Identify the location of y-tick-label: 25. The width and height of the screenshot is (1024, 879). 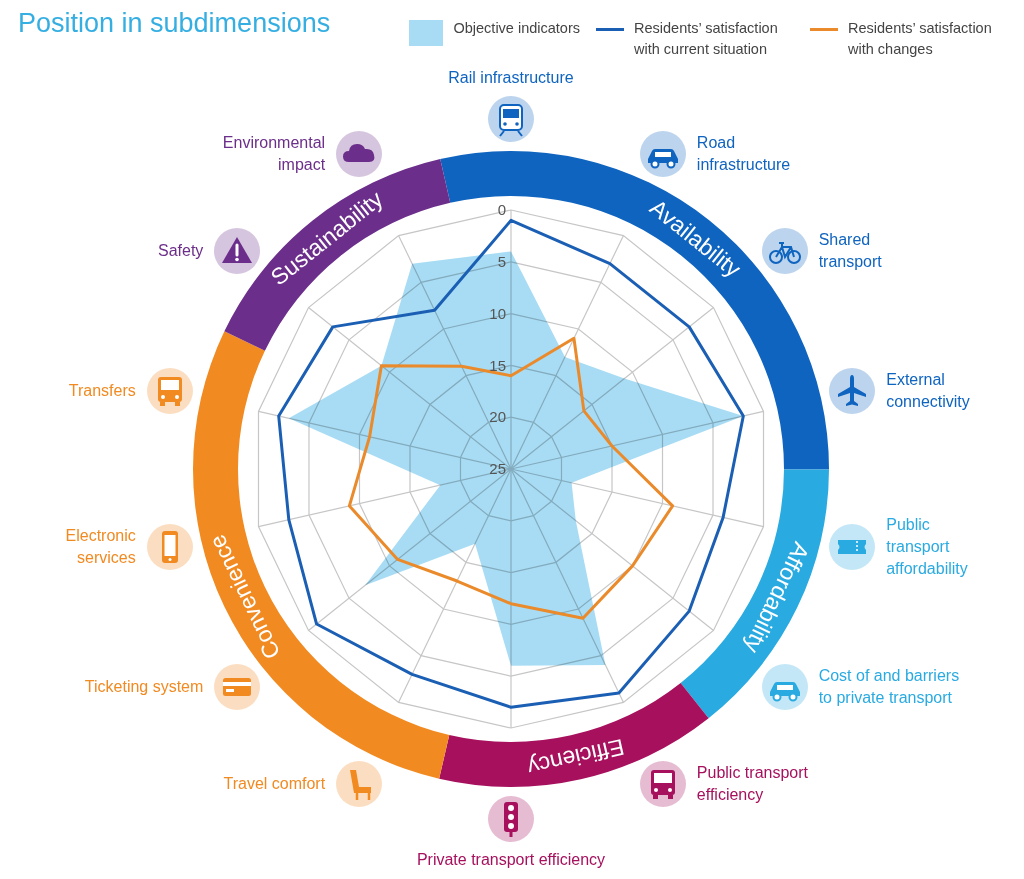
(497, 469).